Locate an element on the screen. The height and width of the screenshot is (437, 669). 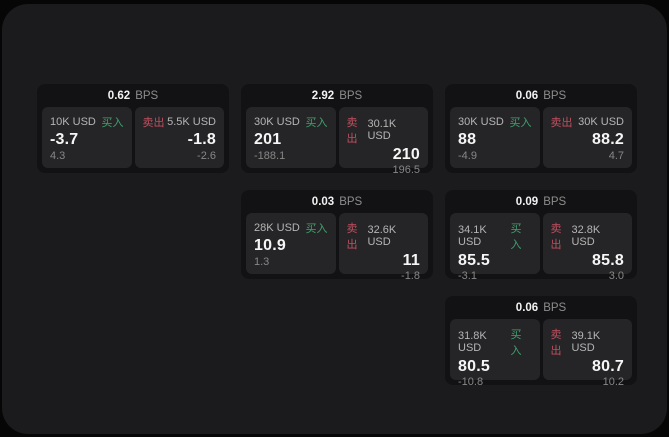
buy-price-value: 85.5 is located at coordinates (474, 260).